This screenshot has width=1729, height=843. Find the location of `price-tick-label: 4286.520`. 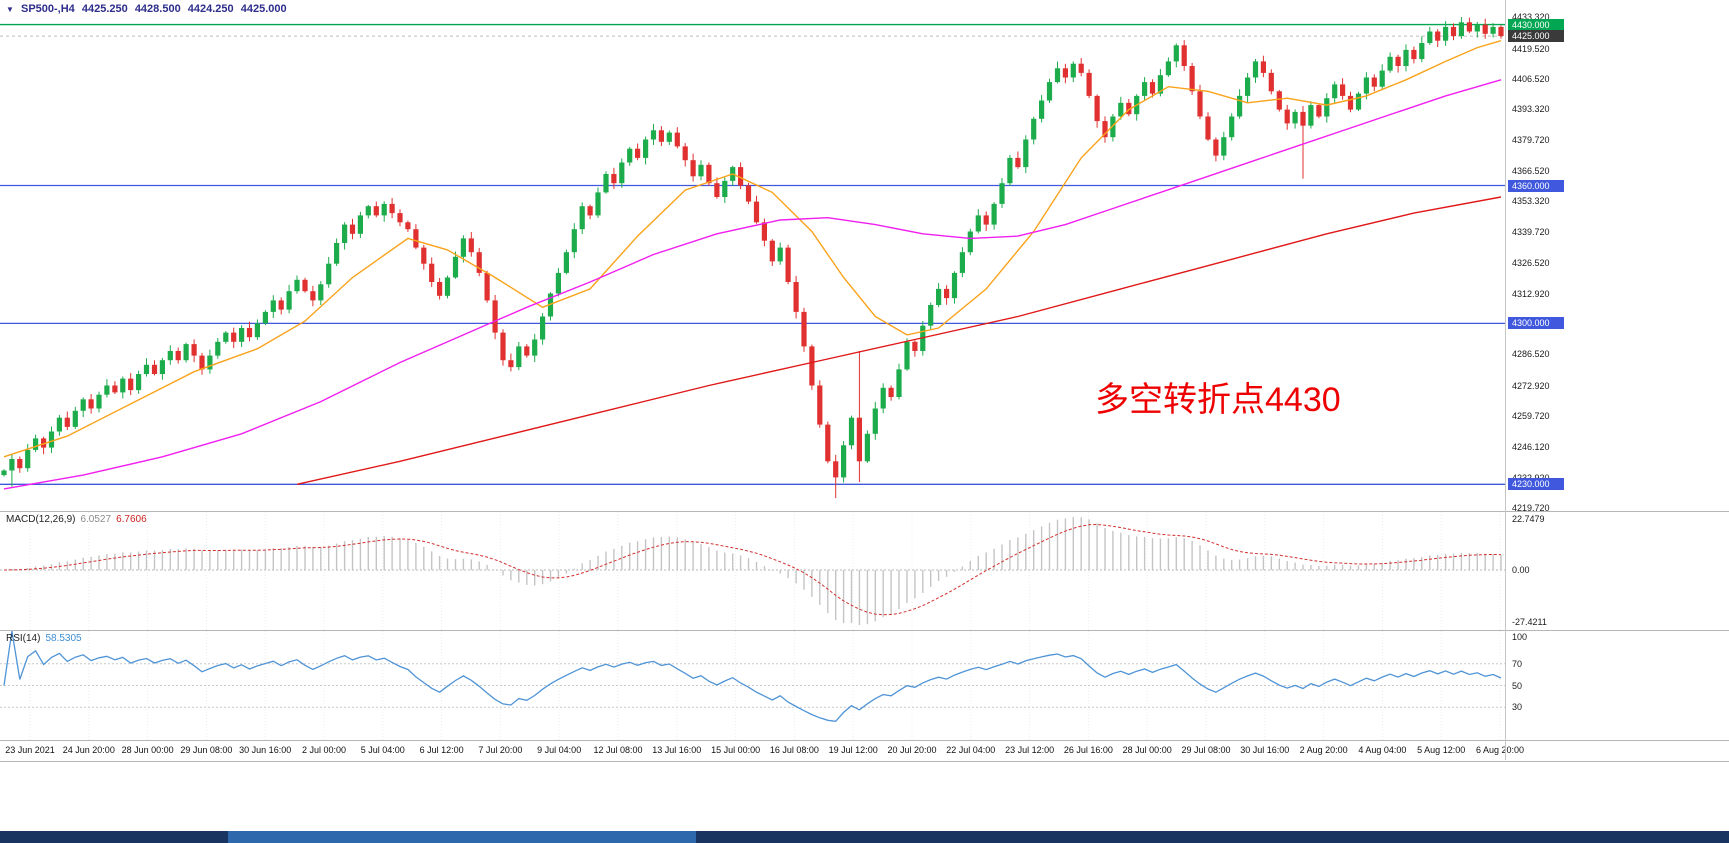

price-tick-label: 4286.520 is located at coordinates (1531, 354).